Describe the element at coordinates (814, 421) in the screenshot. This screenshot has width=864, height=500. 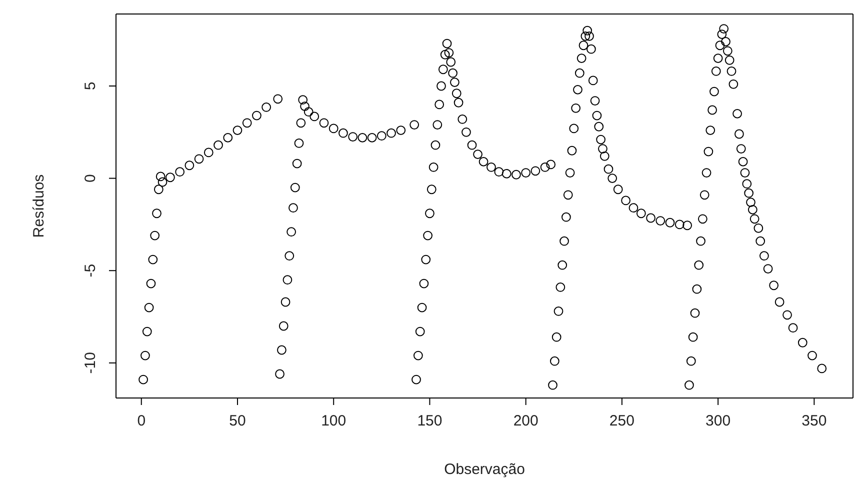
I see `x-tick-label: 350` at that location.